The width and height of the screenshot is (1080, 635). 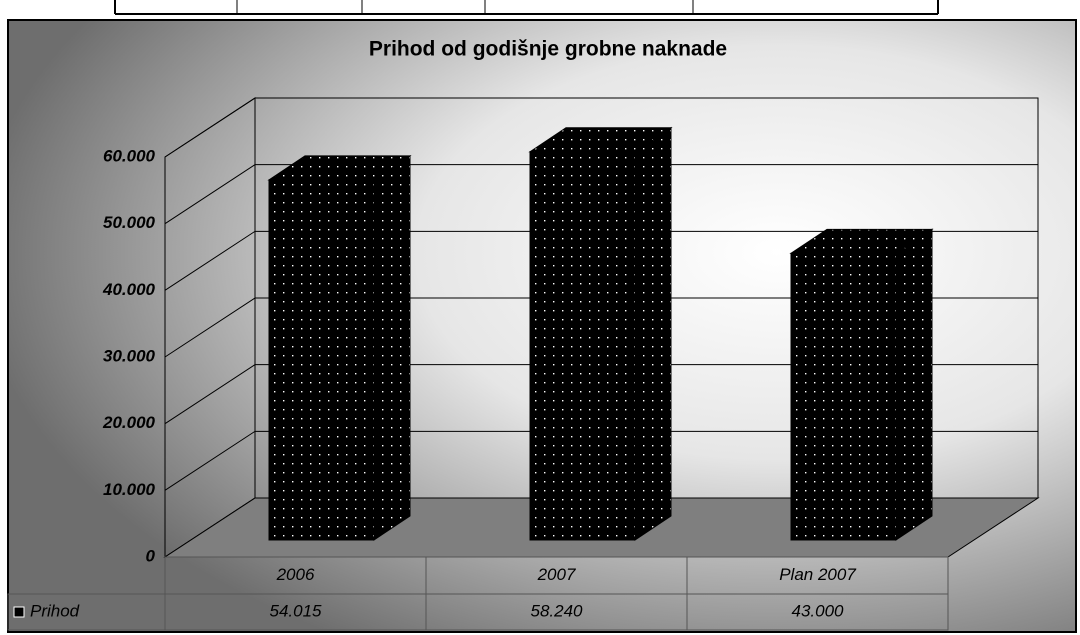 I want to click on x-tick-label: Plan 2007, so click(x=817, y=574).